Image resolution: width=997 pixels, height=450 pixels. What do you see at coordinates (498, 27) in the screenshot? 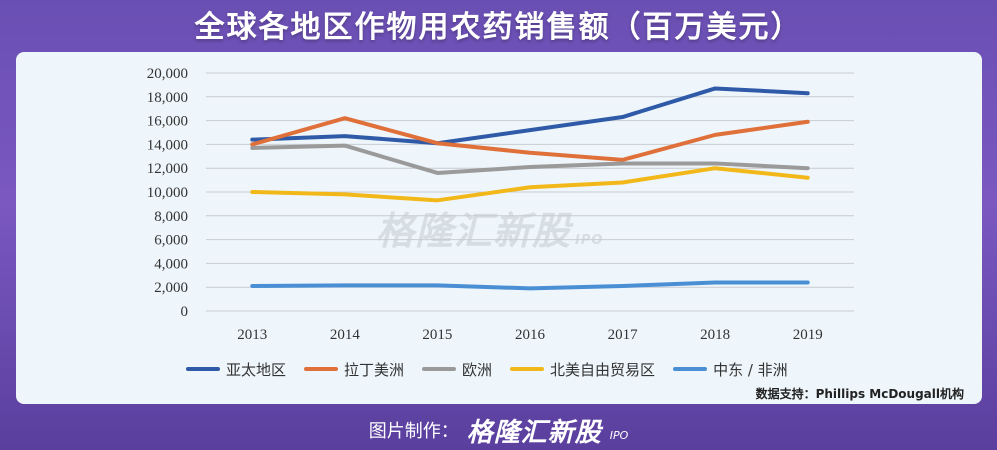
I see `chart-title: 全球各地区作物用农药销售额（百万美元）` at bounding box center [498, 27].